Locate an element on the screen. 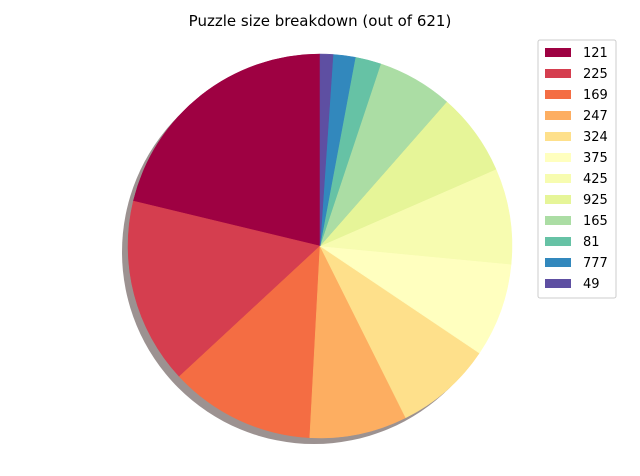  legend-label-165: 165 is located at coordinates (595, 221).